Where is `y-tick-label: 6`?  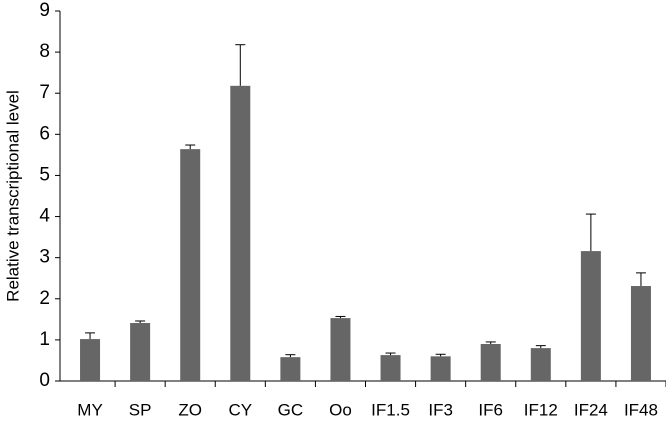 y-tick-label: 6 is located at coordinates (44, 133).